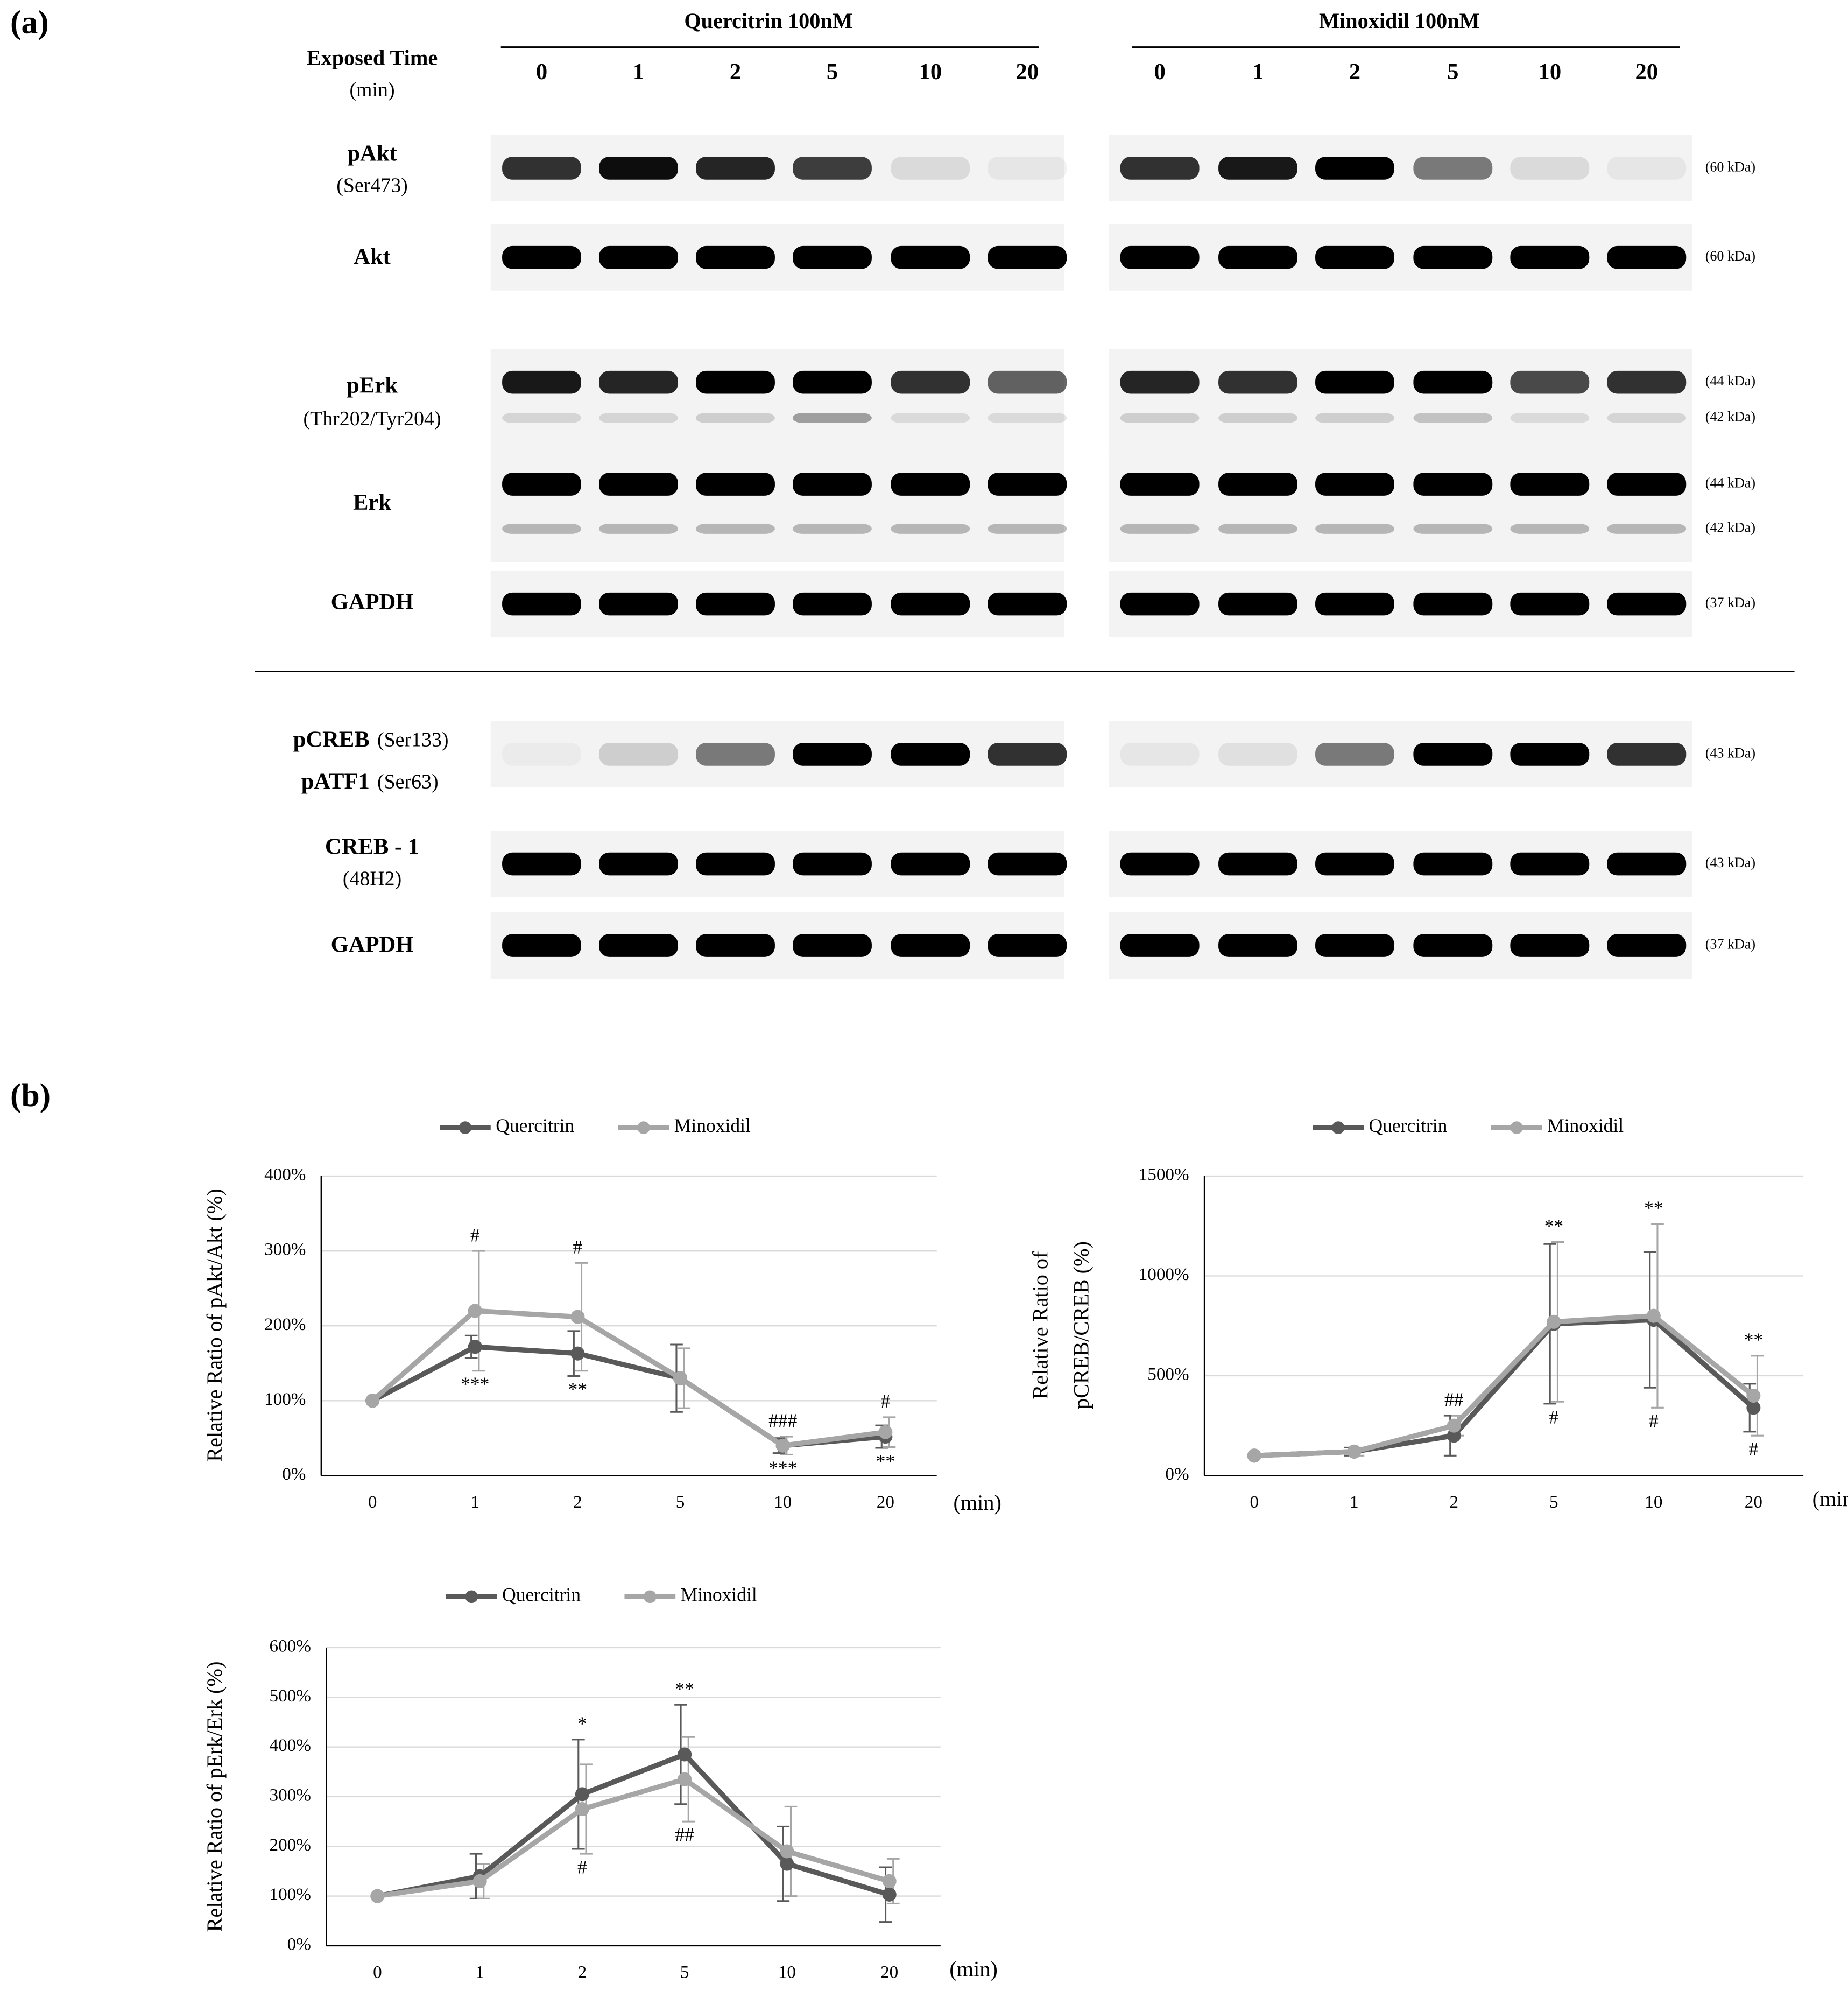  What do you see at coordinates (639, 72) in the screenshot?
I see `lane-label: 1` at bounding box center [639, 72].